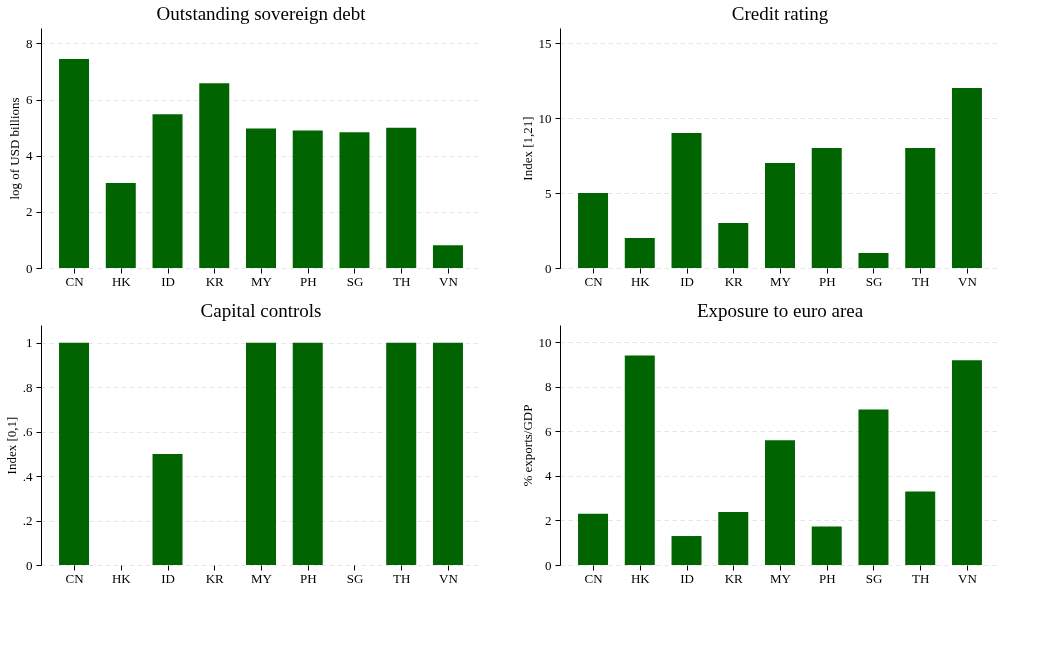 The width and height of the screenshot is (1062, 668). I want to click on y-axis-title: Index [0,1], so click(11, 445).